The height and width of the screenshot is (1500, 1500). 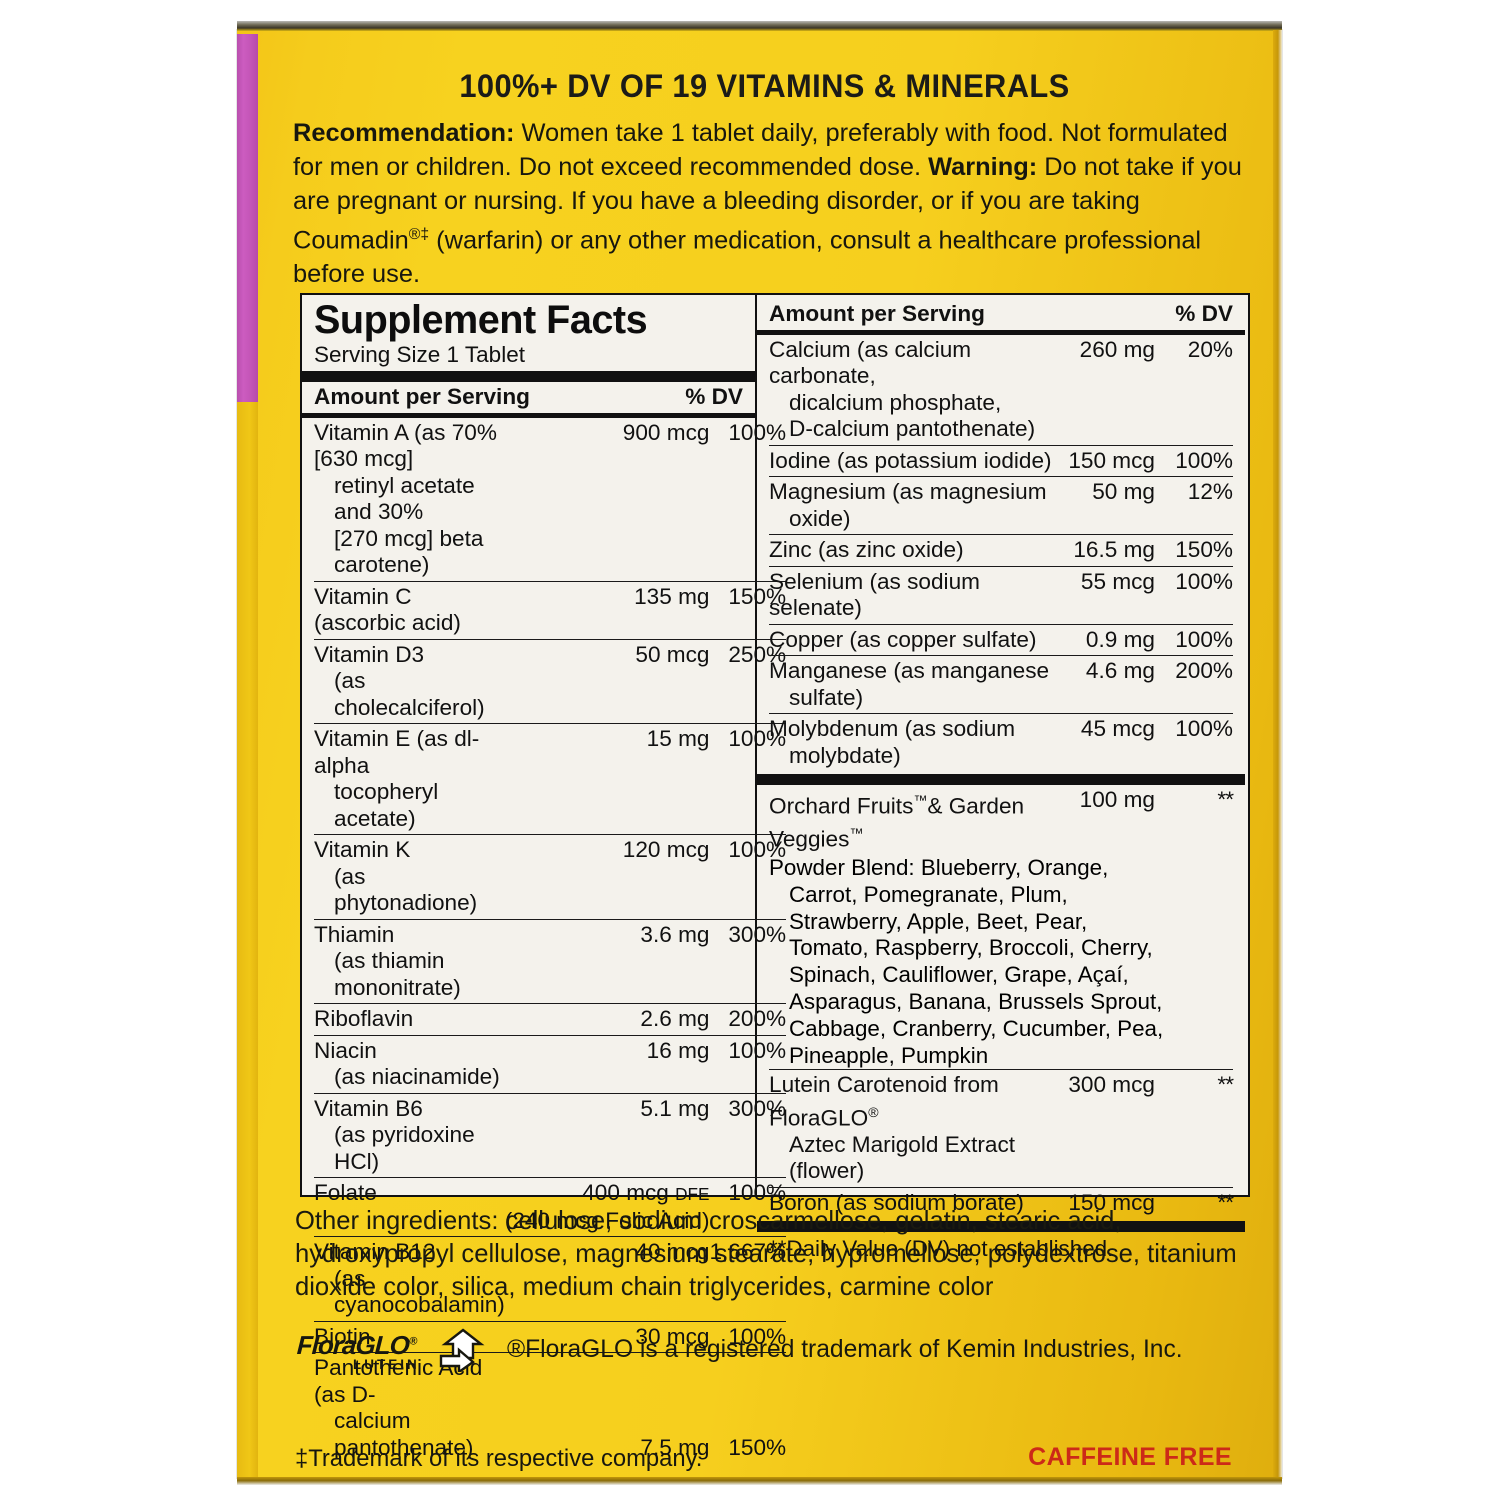 I want to click on floraglo-logo: FloraGLO® LUTEIN, so click(x=390, y=1359).